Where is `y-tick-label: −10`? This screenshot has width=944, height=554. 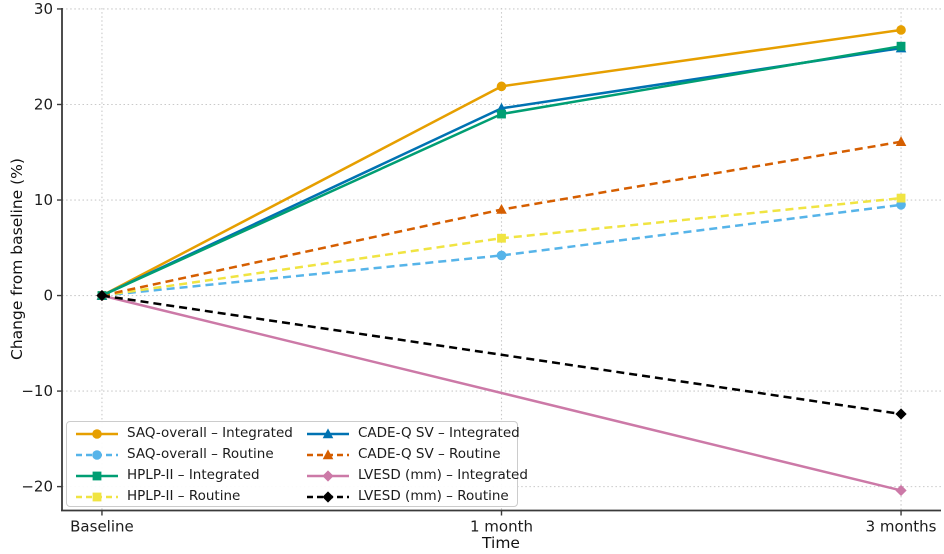 y-tick-label: −10 is located at coordinates (37, 391).